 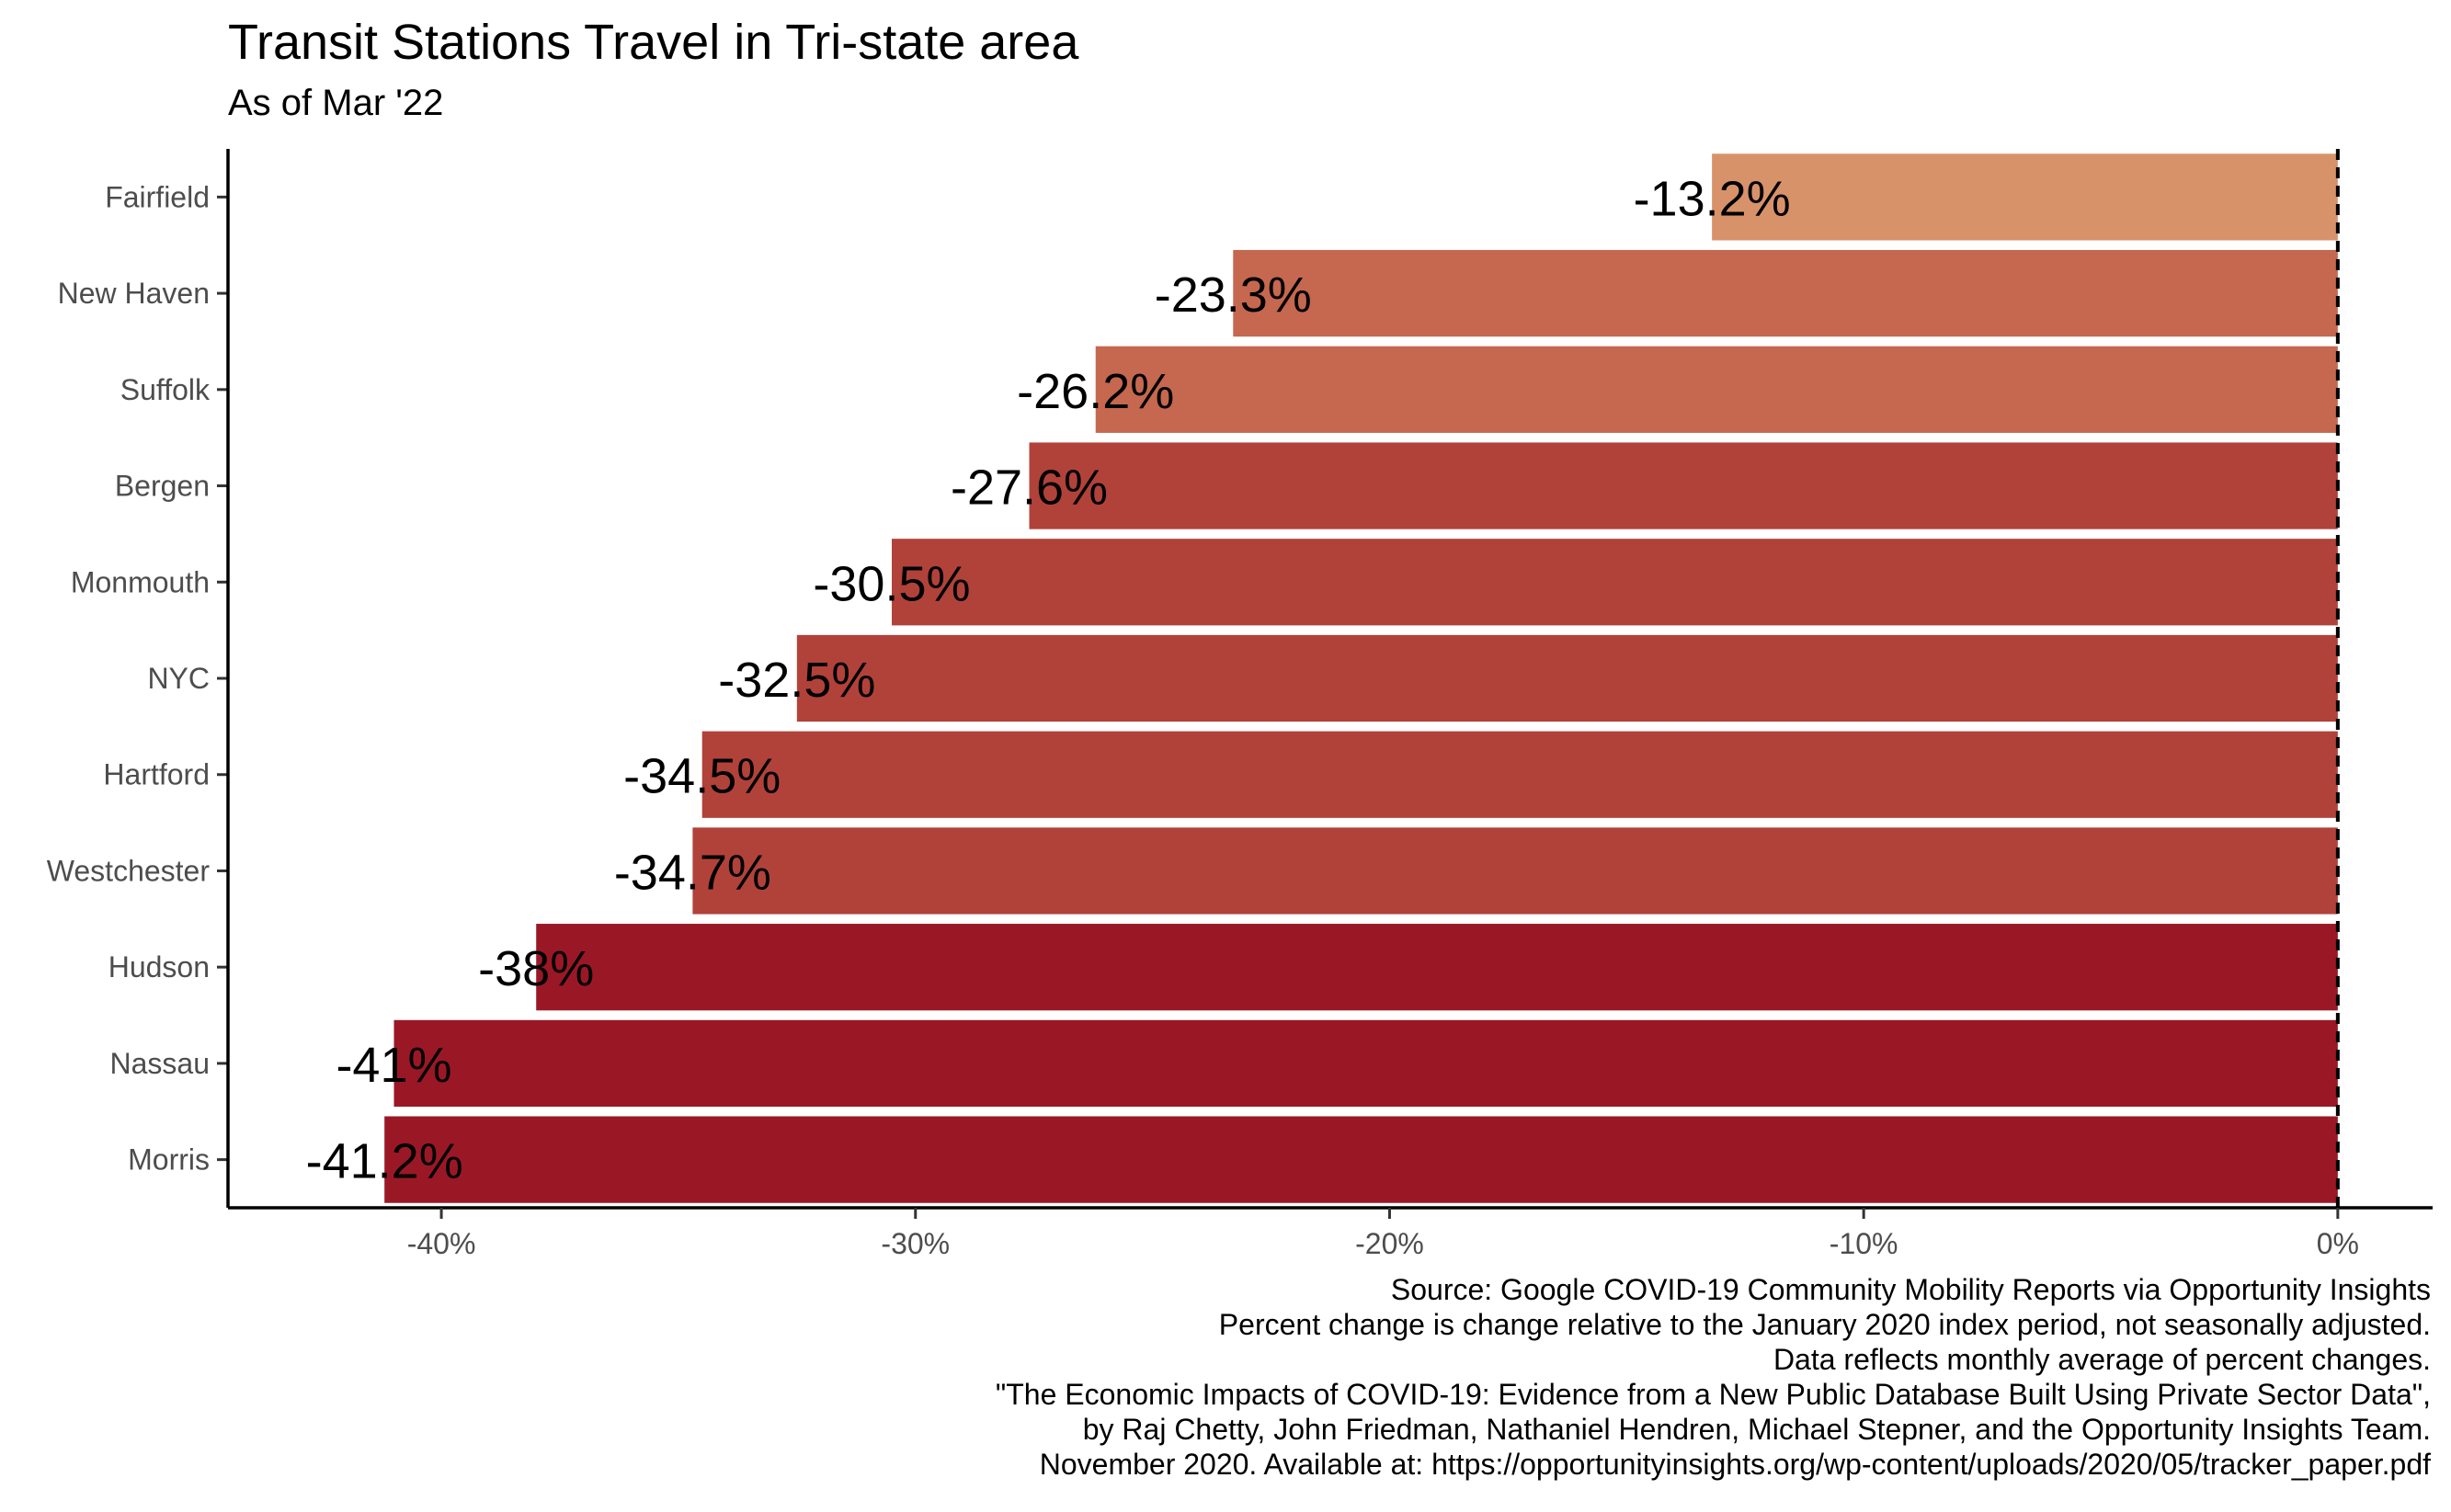 What do you see at coordinates (159, 966) in the screenshot?
I see `y-tick-label: Hudson` at bounding box center [159, 966].